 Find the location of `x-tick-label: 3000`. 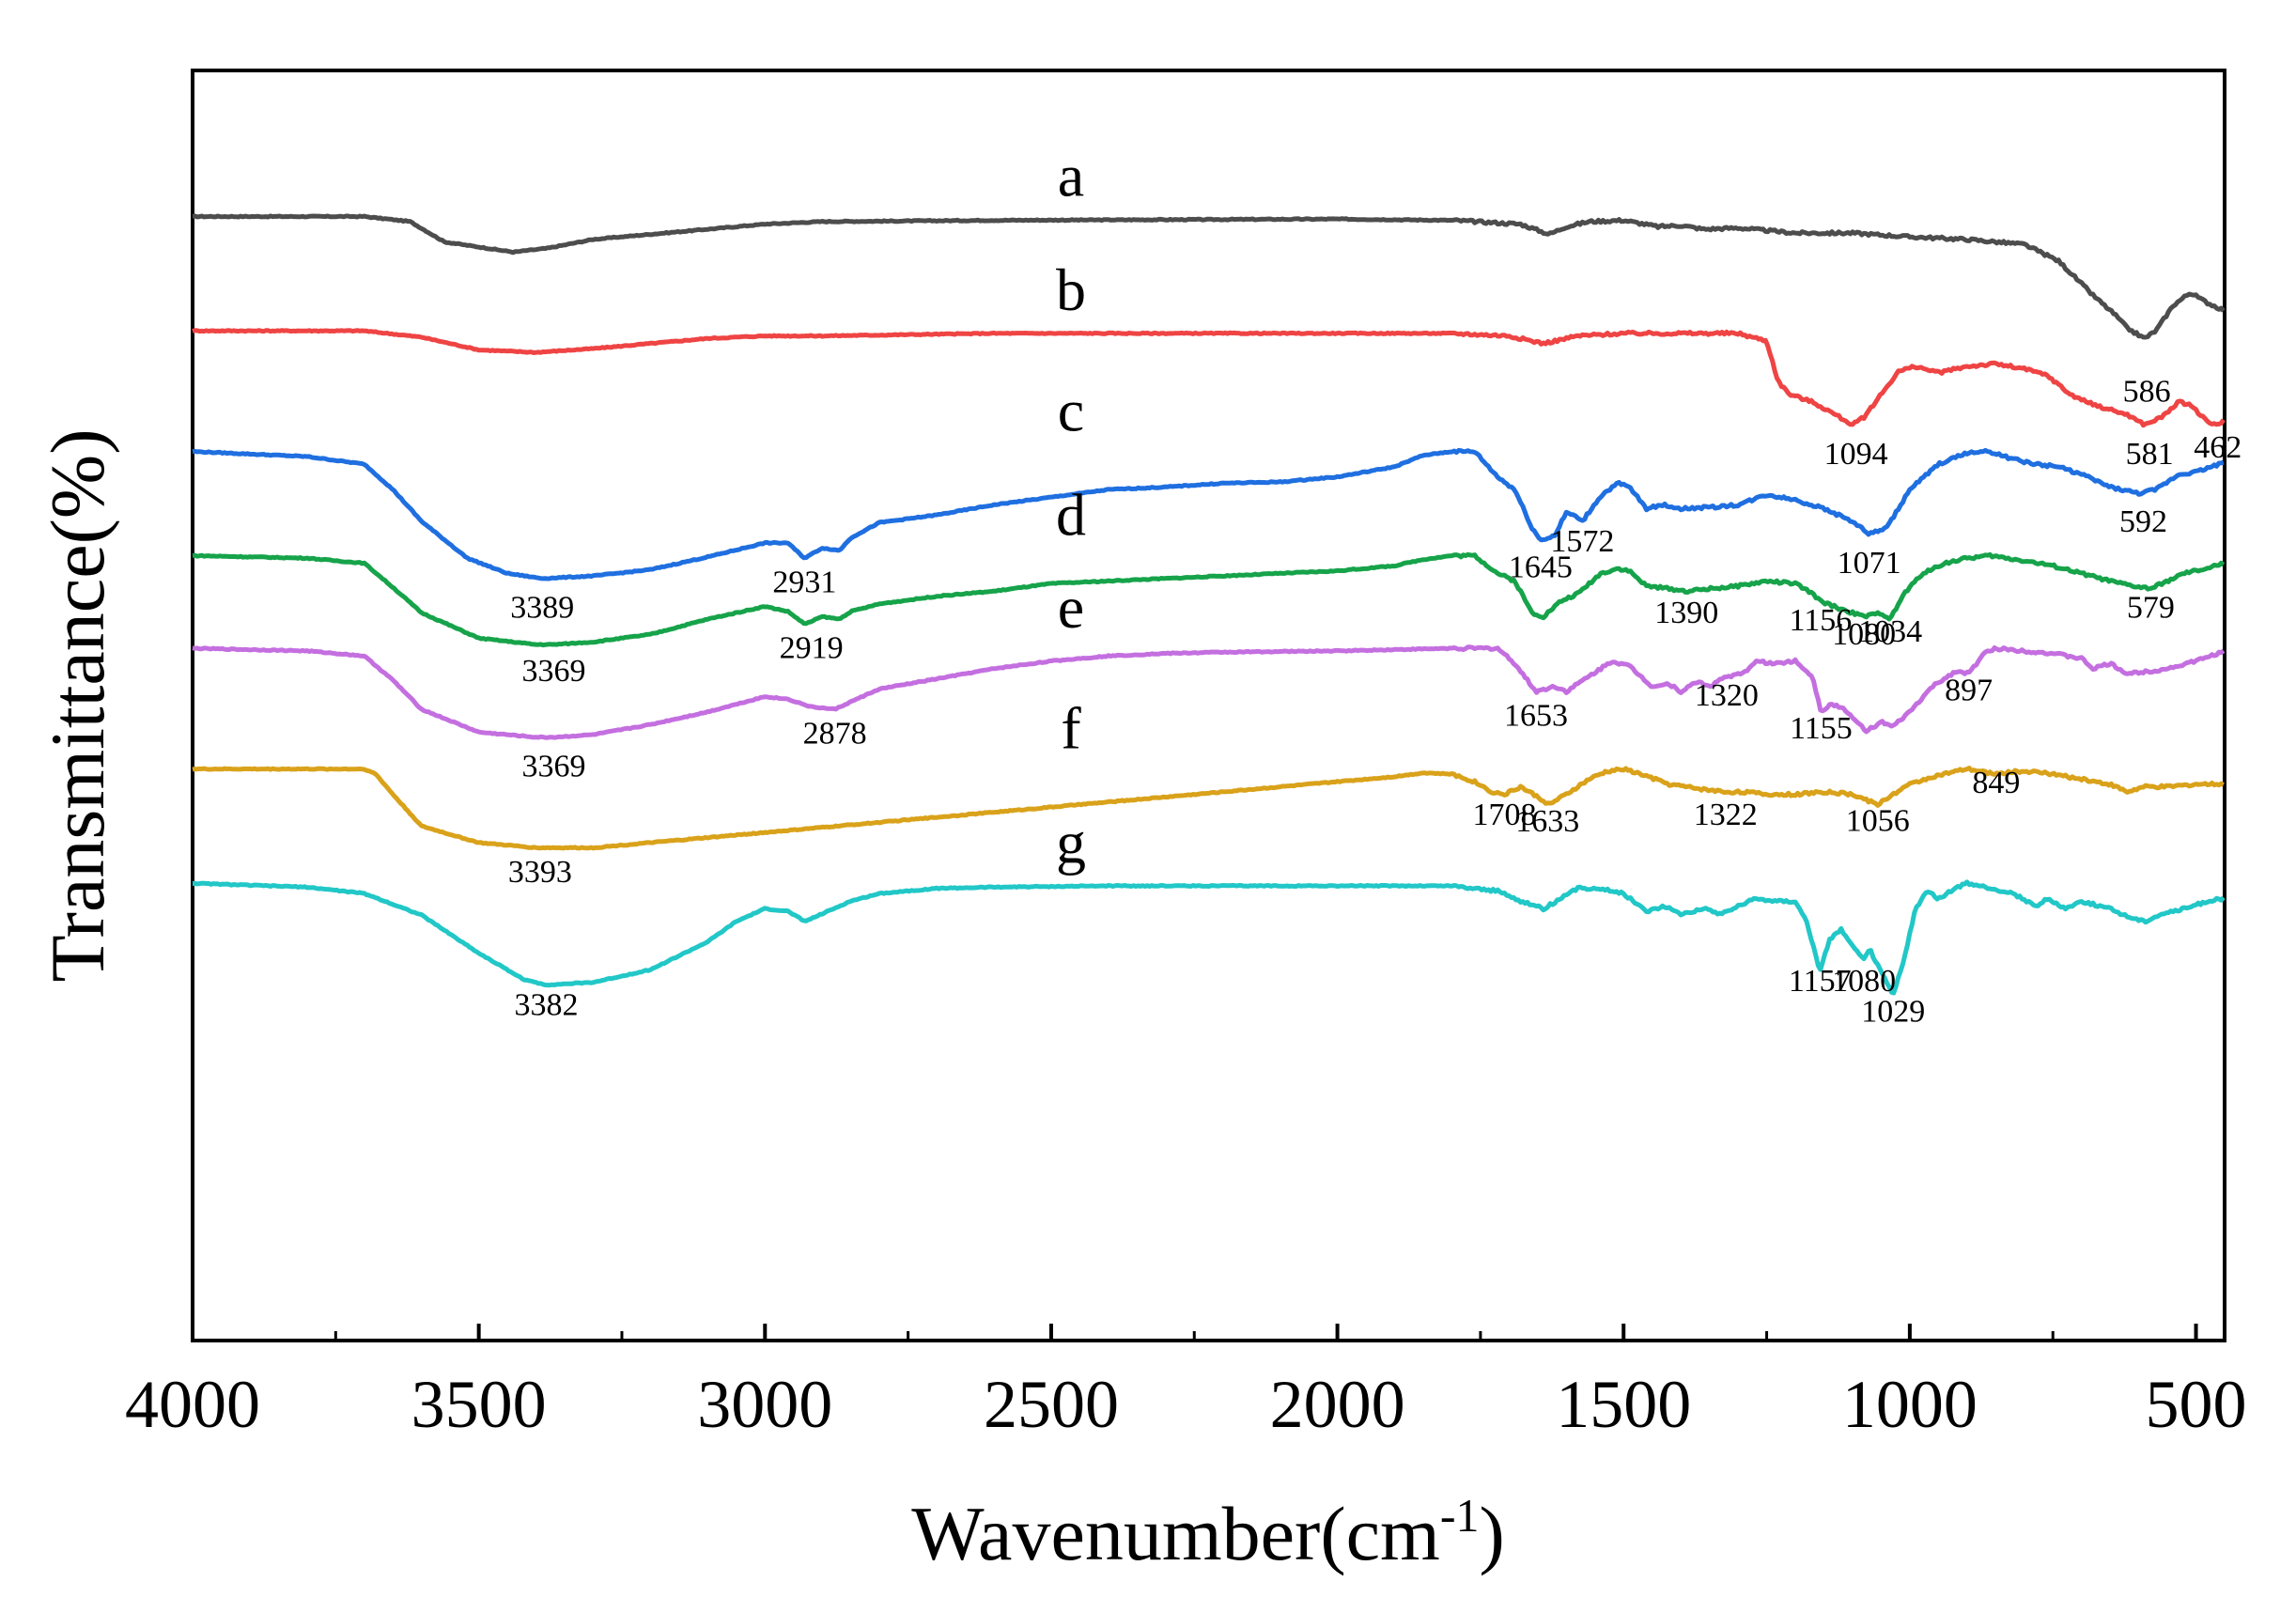

x-tick-label: 3000 is located at coordinates (764, 1405).